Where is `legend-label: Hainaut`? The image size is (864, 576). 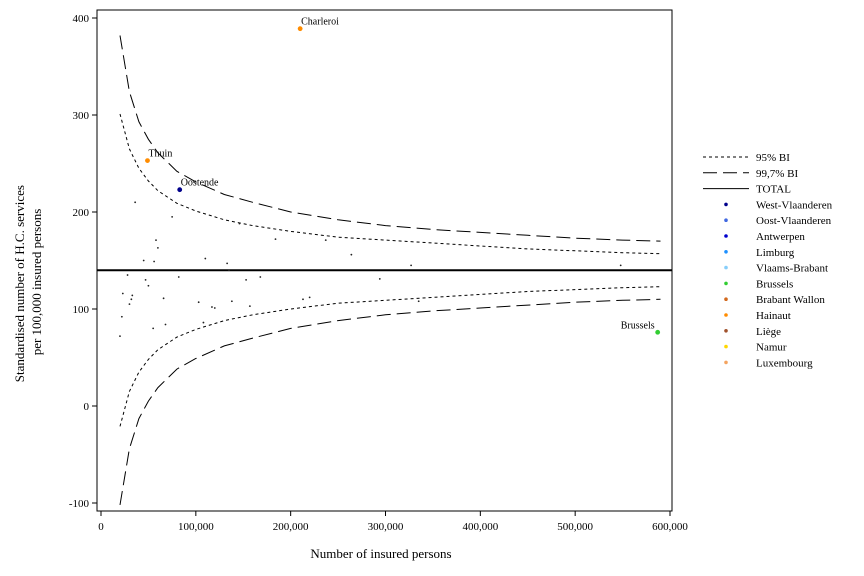 legend-label: Hainaut is located at coordinates (773, 316).